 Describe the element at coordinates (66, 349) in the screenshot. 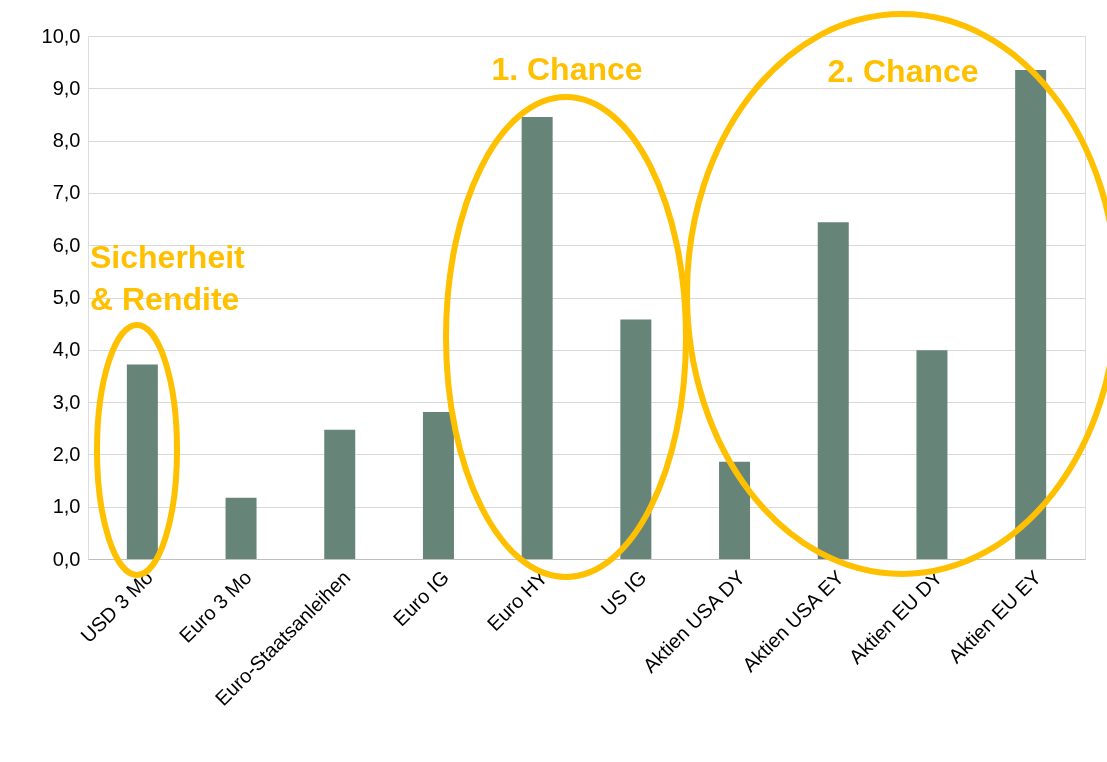

I see `y-tick-label: 4,0` at that location.